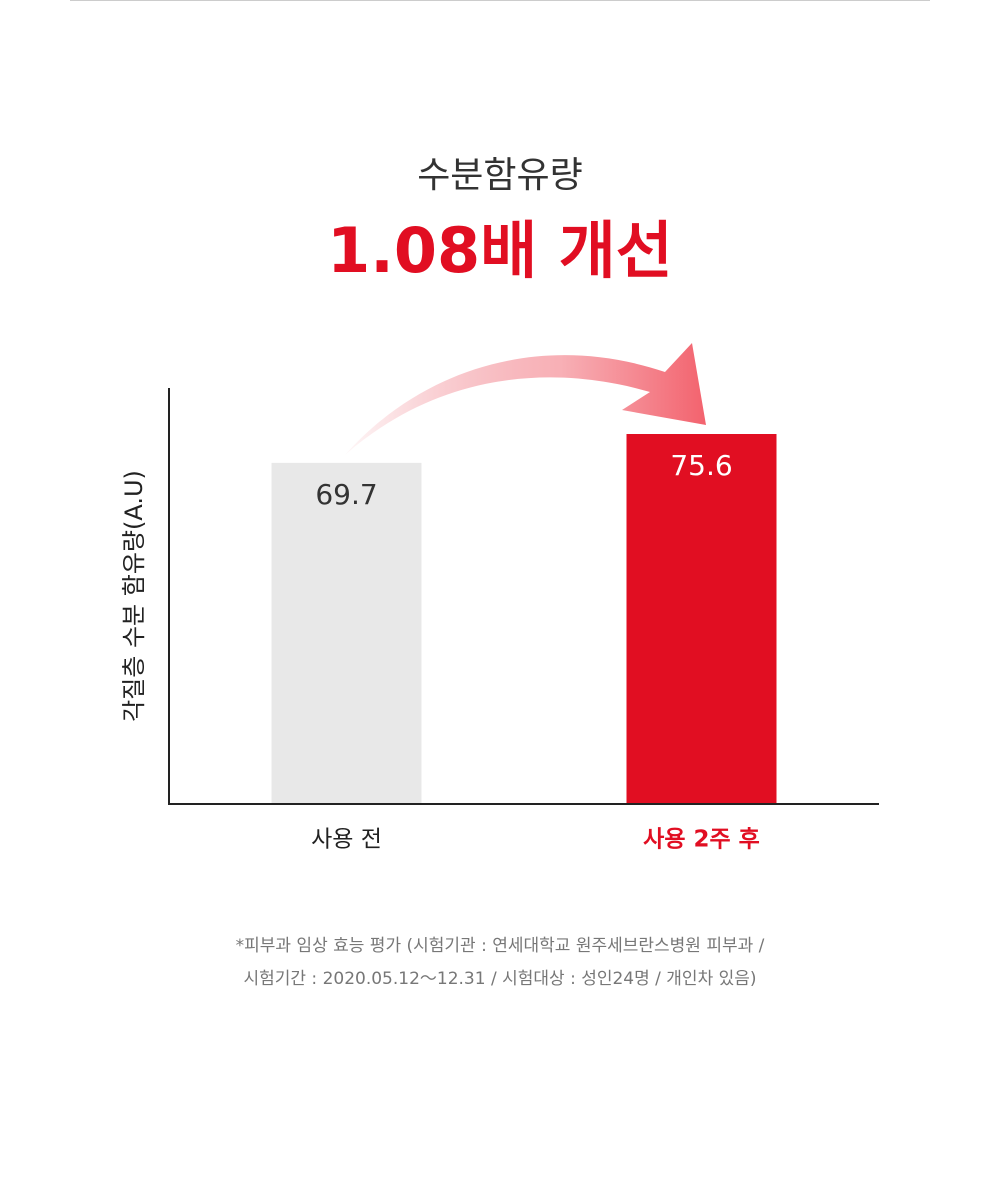 The height and width of the screenshot is (1195, 1000). I want to click on arrow, so click(525, 399).